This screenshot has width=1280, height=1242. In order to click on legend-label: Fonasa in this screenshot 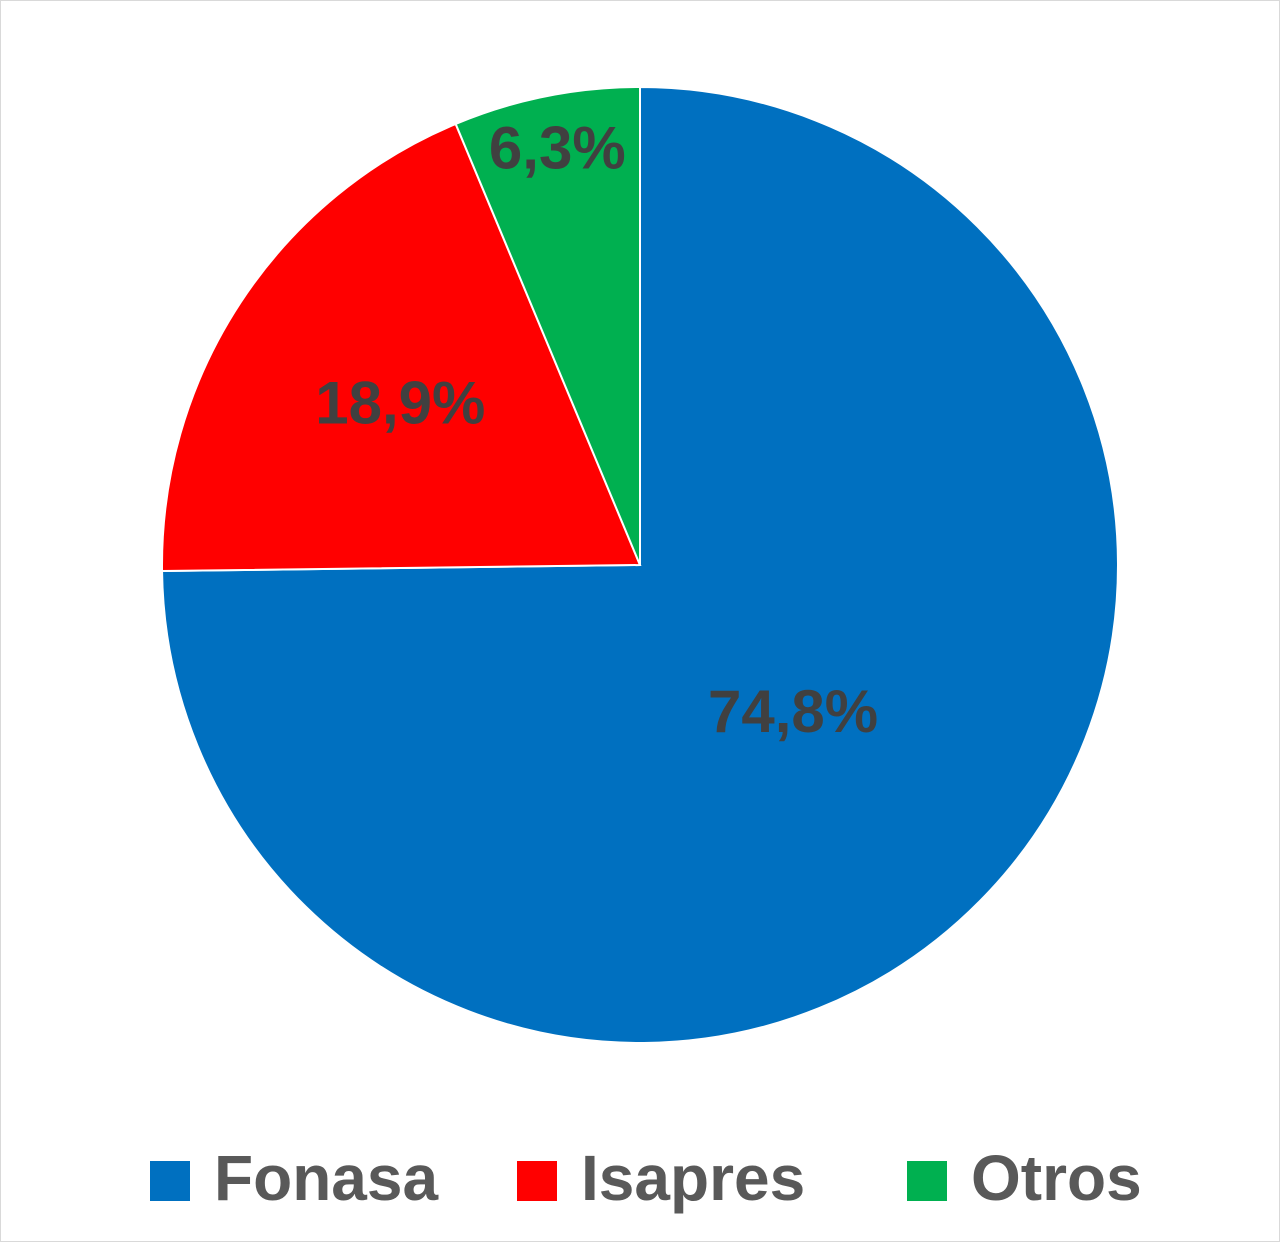, I will do `click(326, 1178)`.